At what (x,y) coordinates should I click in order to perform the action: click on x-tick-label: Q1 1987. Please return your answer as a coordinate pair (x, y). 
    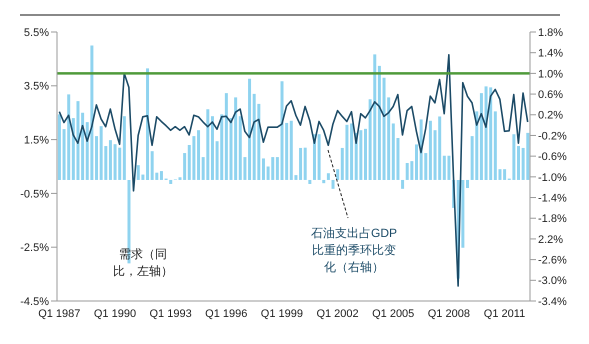
    Looking at the image, I should click on (59, 314).